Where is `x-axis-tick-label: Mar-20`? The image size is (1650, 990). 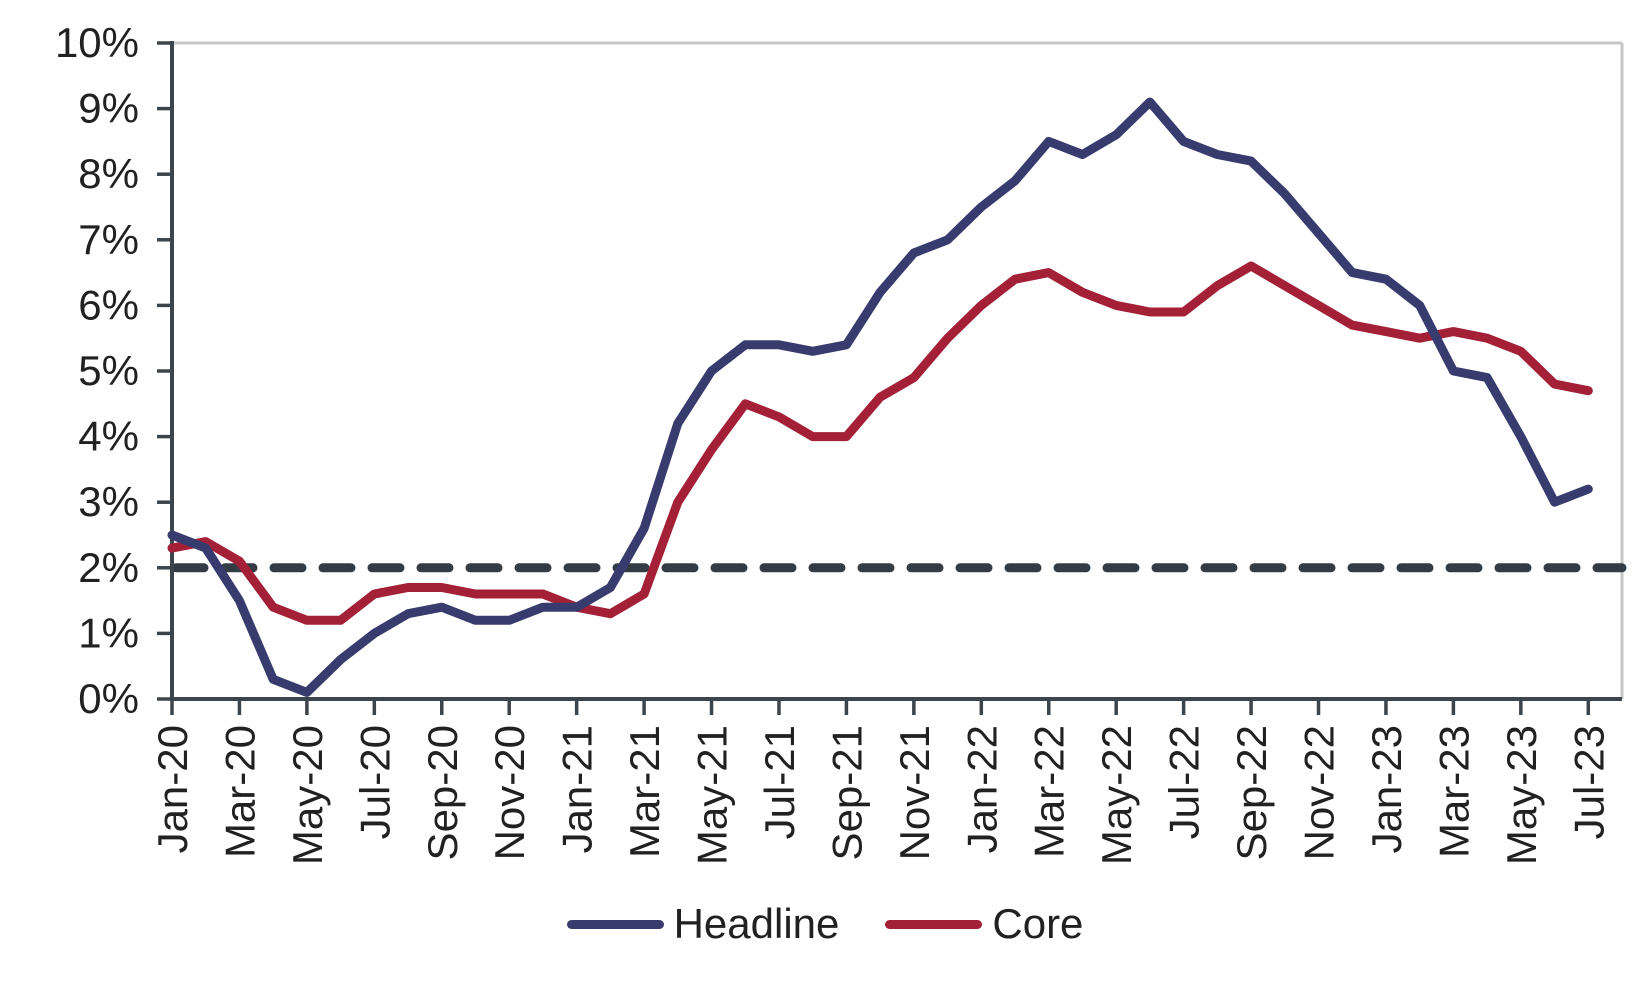
x-axis-tick-label: Mar-20 is located at coordinates (239, 791).